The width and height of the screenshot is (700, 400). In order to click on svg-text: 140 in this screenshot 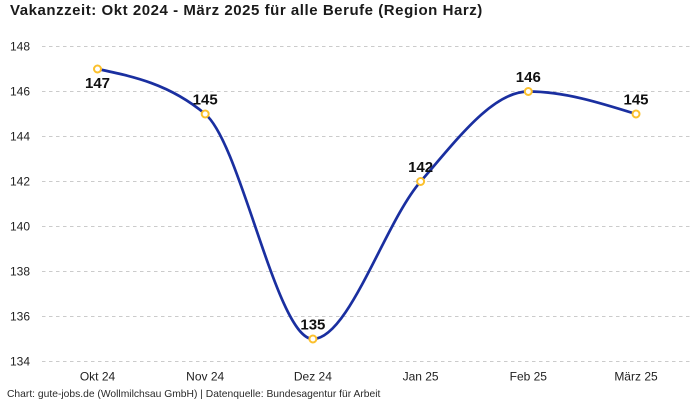, I will do `click(20, 227)`.